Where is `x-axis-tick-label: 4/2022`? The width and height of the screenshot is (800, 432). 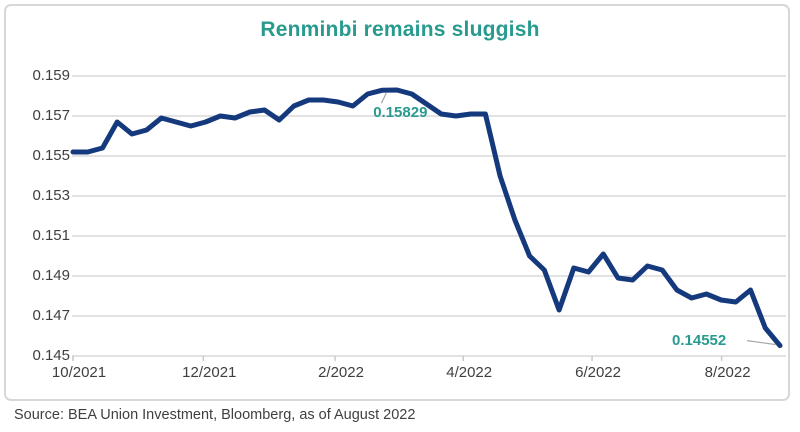
x-axis-tick-label: 4/2022 is located at coordinates (469, 372).